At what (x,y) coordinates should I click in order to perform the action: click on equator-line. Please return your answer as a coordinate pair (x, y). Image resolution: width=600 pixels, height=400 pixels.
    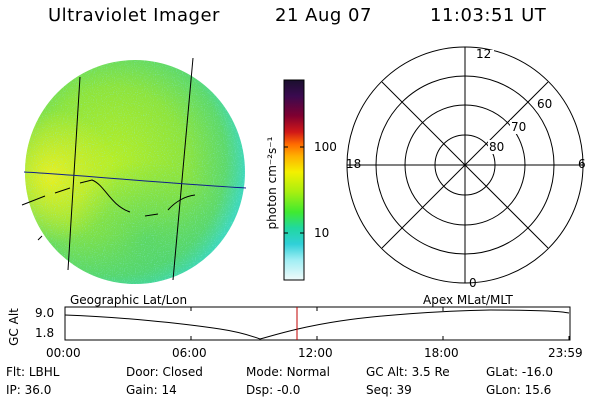
    Looking at the image, I should click on (135, 180).